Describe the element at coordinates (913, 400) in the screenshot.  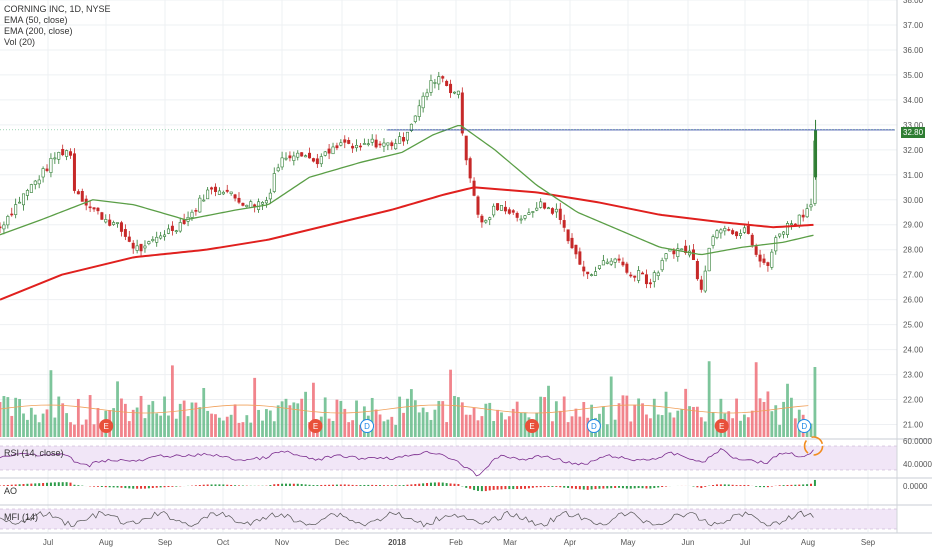
I see `y-tick-label: 22.00` at that location.